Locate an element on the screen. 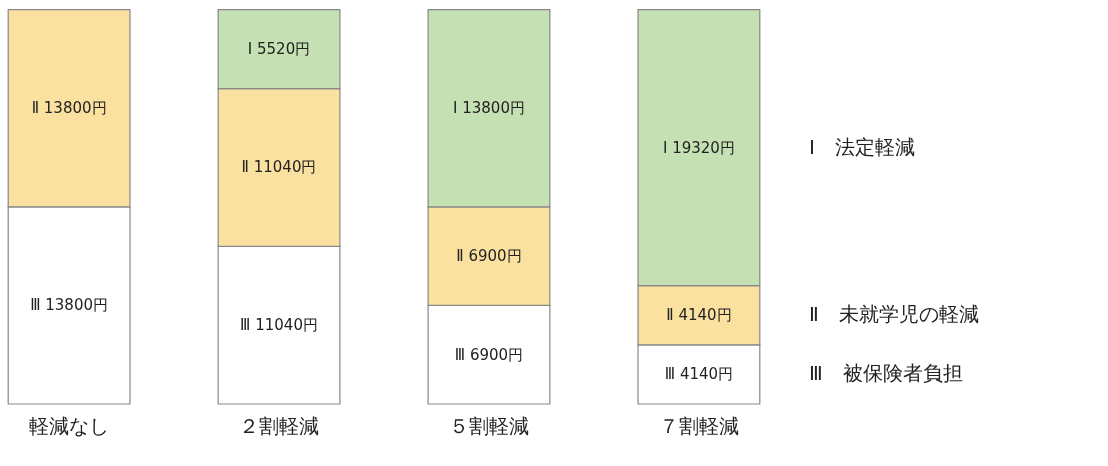 Image resolution: width=1108 pixels, height=466 pixels. data-label: Ⅱ 13800円 is located at coordinates (69, 108).